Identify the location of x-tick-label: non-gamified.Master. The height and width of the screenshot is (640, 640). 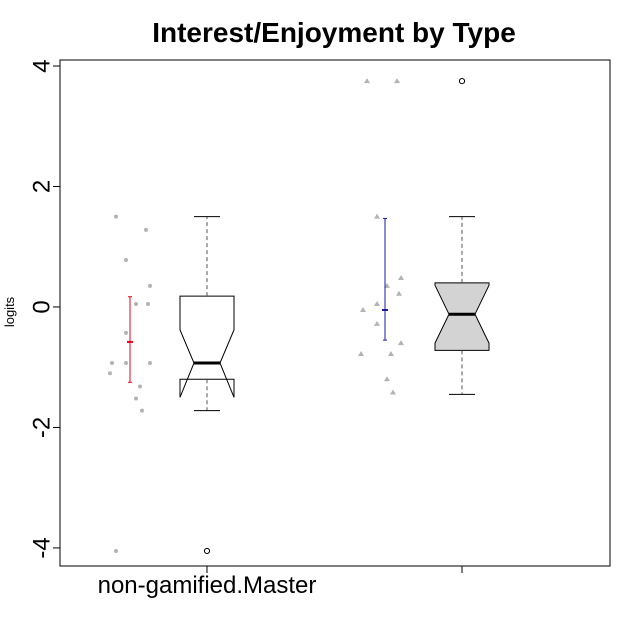
(207, 585).